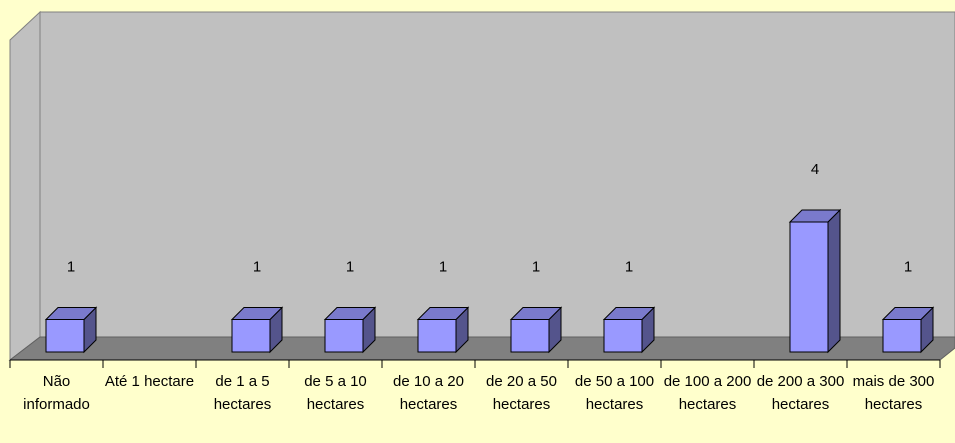  I want to click on x-tick-label: de 200 a 300 hectares, so click(800, 393).